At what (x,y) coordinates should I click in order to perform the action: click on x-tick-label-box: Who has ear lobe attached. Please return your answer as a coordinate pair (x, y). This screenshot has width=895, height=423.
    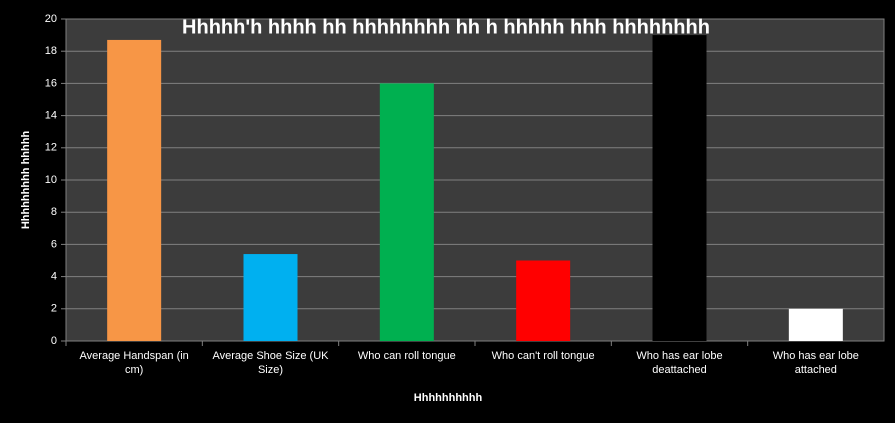
    Looking at the image, I should click on (815, 363).